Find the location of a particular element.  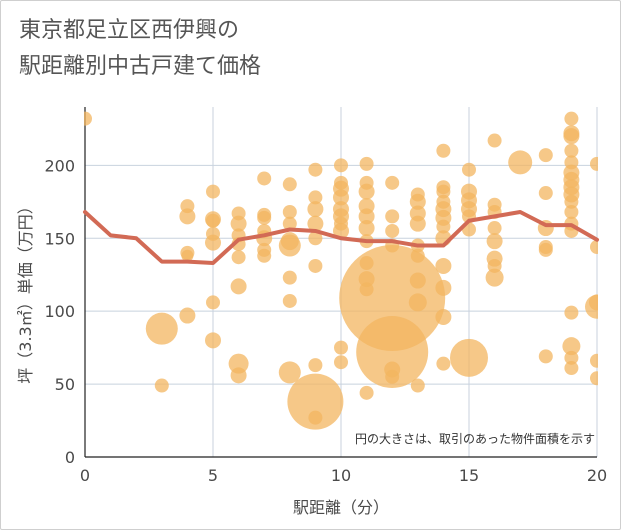

average-price-line is located at coordinates (341, 238).